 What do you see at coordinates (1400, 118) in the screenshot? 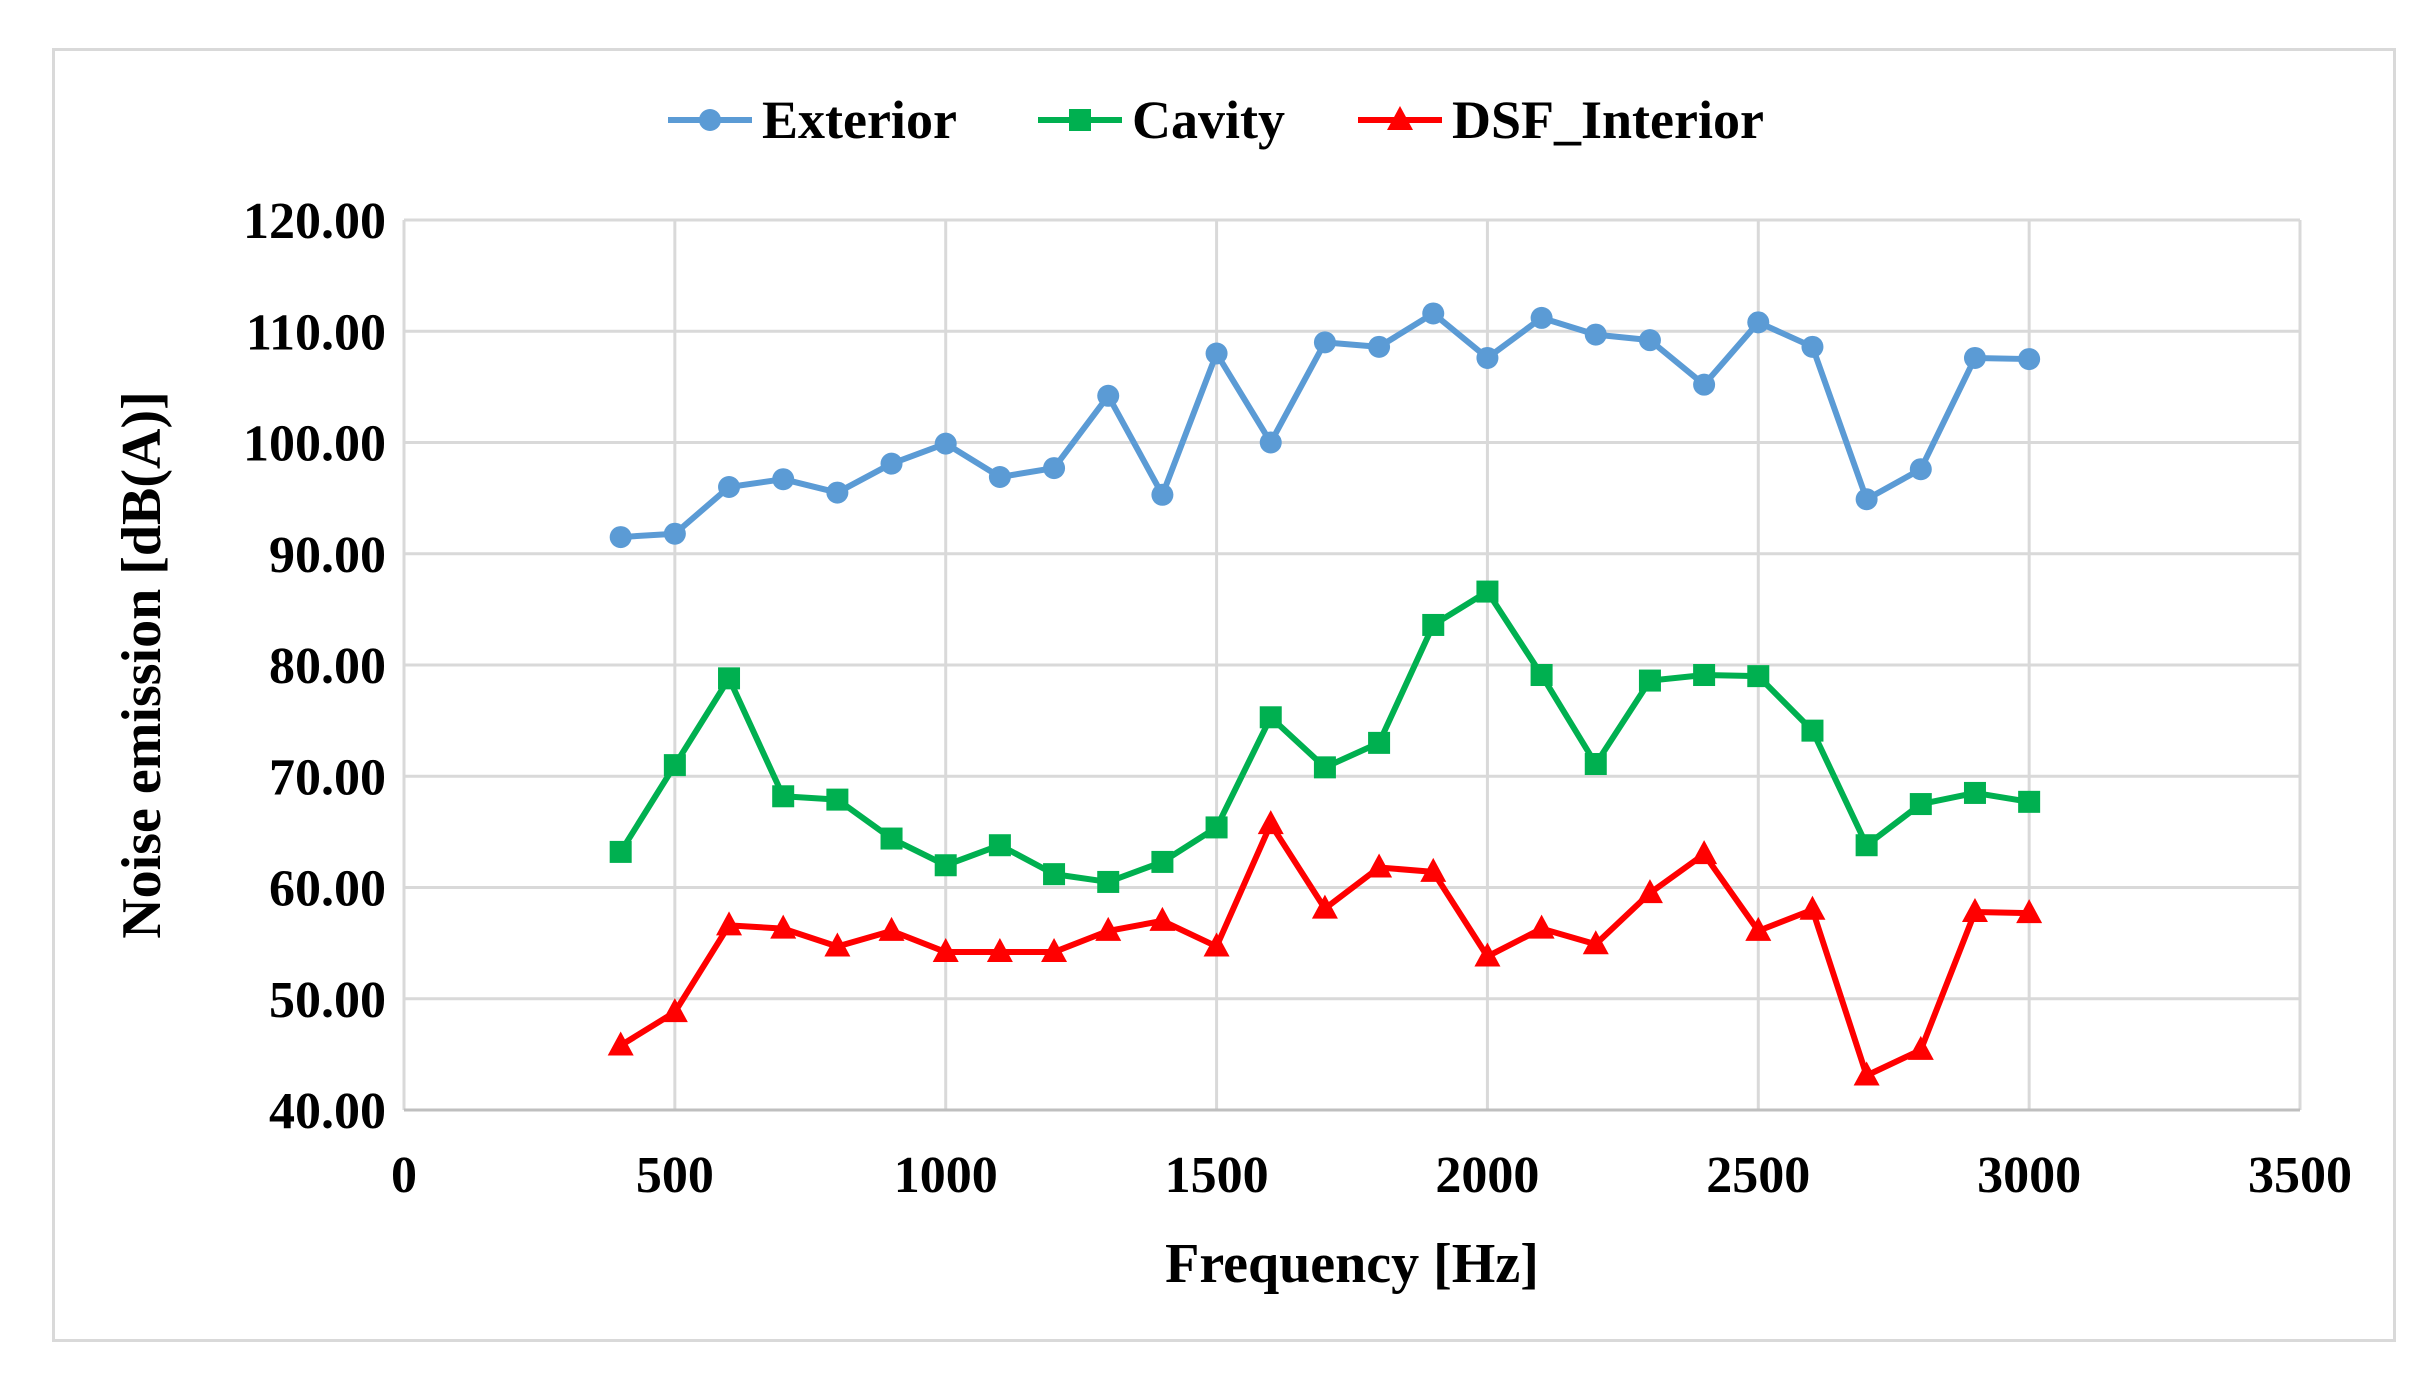
I see `legend-marker-dsf-interior` at bounding box center [1400, 118].